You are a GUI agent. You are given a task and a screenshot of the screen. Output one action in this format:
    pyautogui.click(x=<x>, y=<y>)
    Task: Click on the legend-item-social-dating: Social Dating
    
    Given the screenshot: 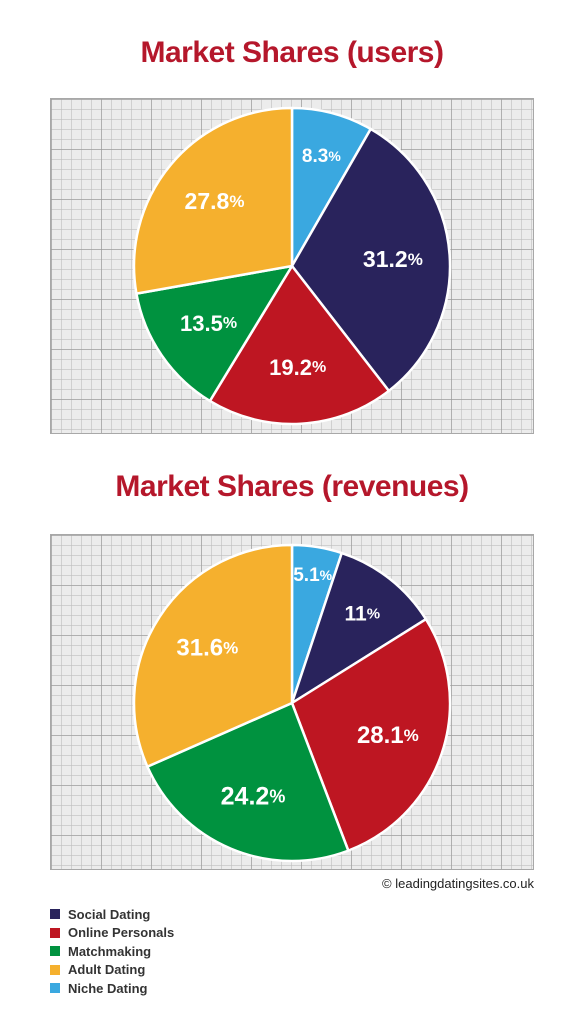 What is the action you would take?
    pyautogui.click(x=112, y=914)
    